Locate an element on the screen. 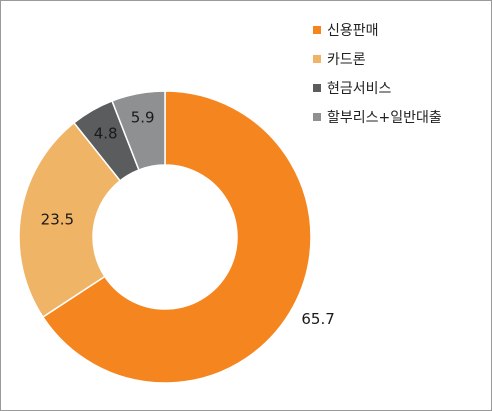 Image resolution: width=492 pixels, height=411 pixels. legend-label: 할부리스+일반대출 is located at coordinates (384, 117).